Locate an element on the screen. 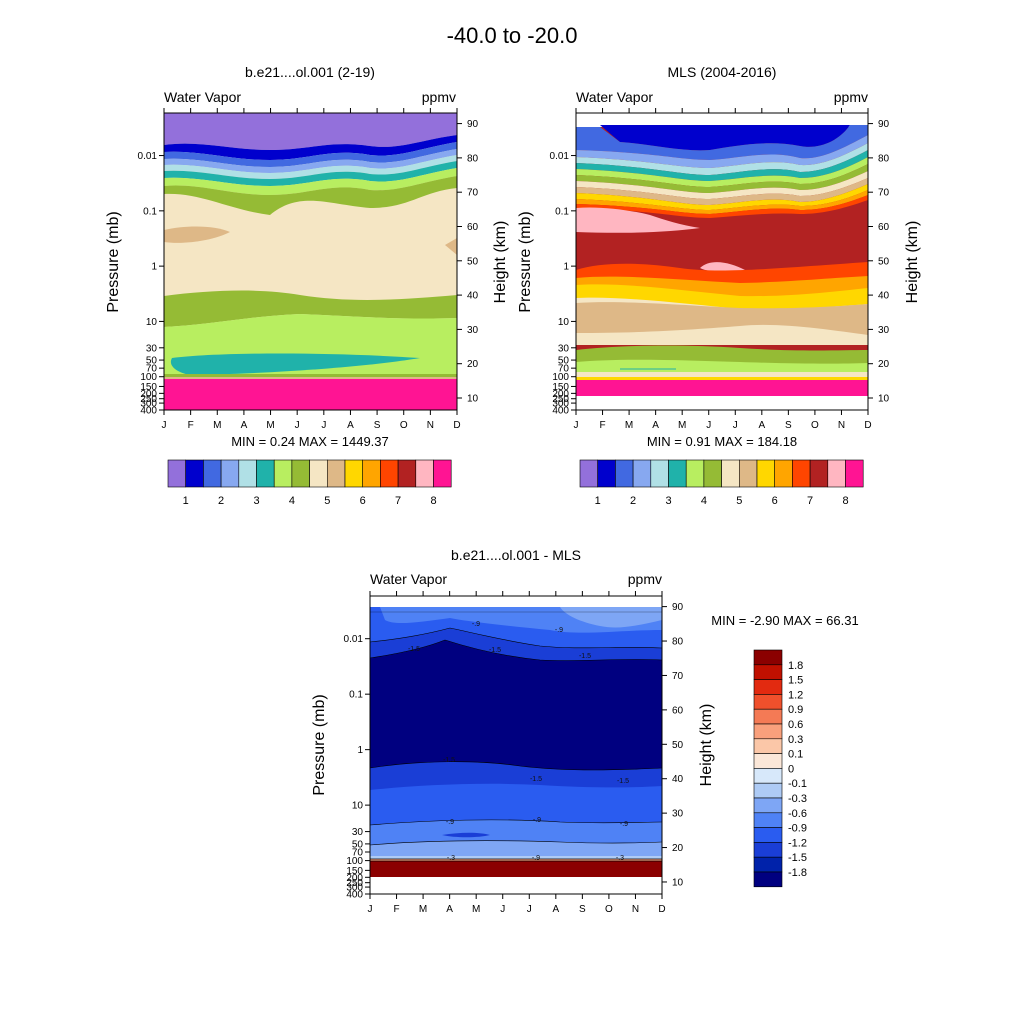  colorbar-label: 5 is located at coordinates (739, 501).